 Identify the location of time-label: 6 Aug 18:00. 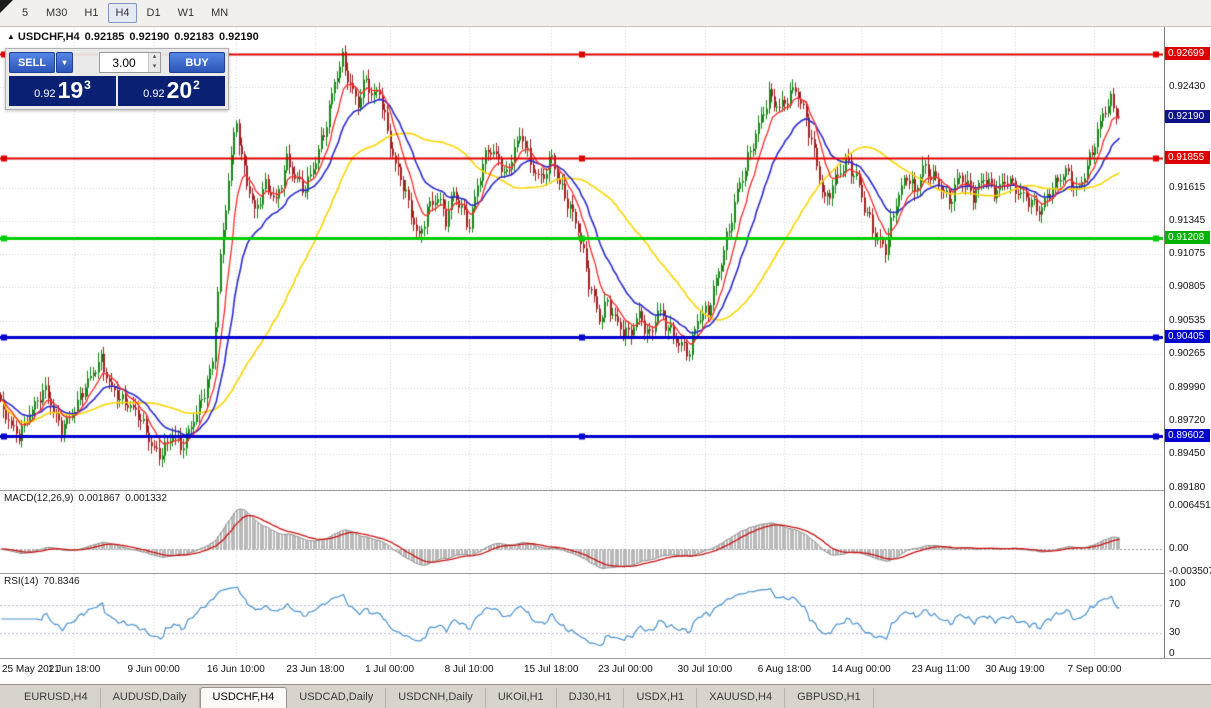
(784, 669).